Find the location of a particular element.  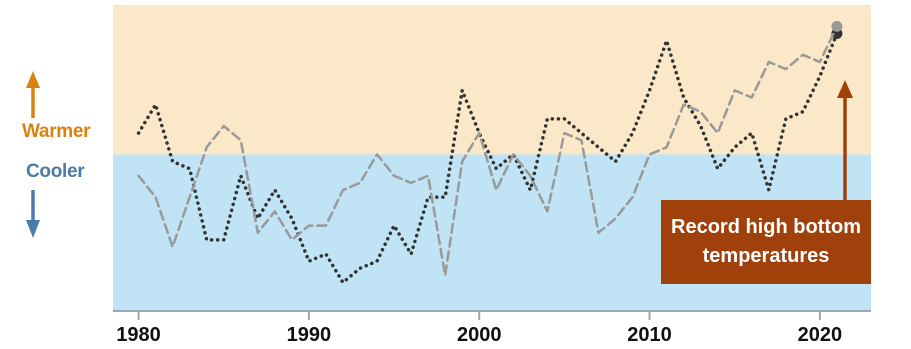

warmer-arrow-head is located at coordinates (33, 79).